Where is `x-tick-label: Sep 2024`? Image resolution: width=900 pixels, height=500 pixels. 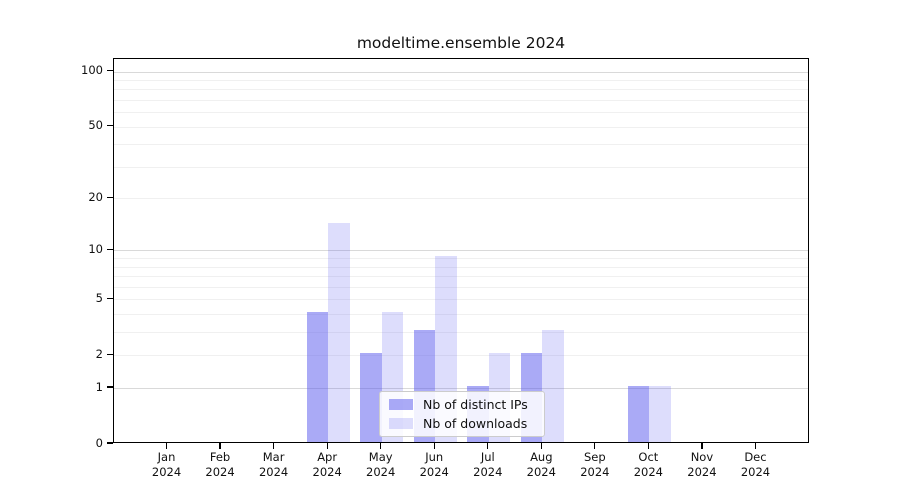
x-tick-label: Sep 2024 is located at coordinates (595, 465).